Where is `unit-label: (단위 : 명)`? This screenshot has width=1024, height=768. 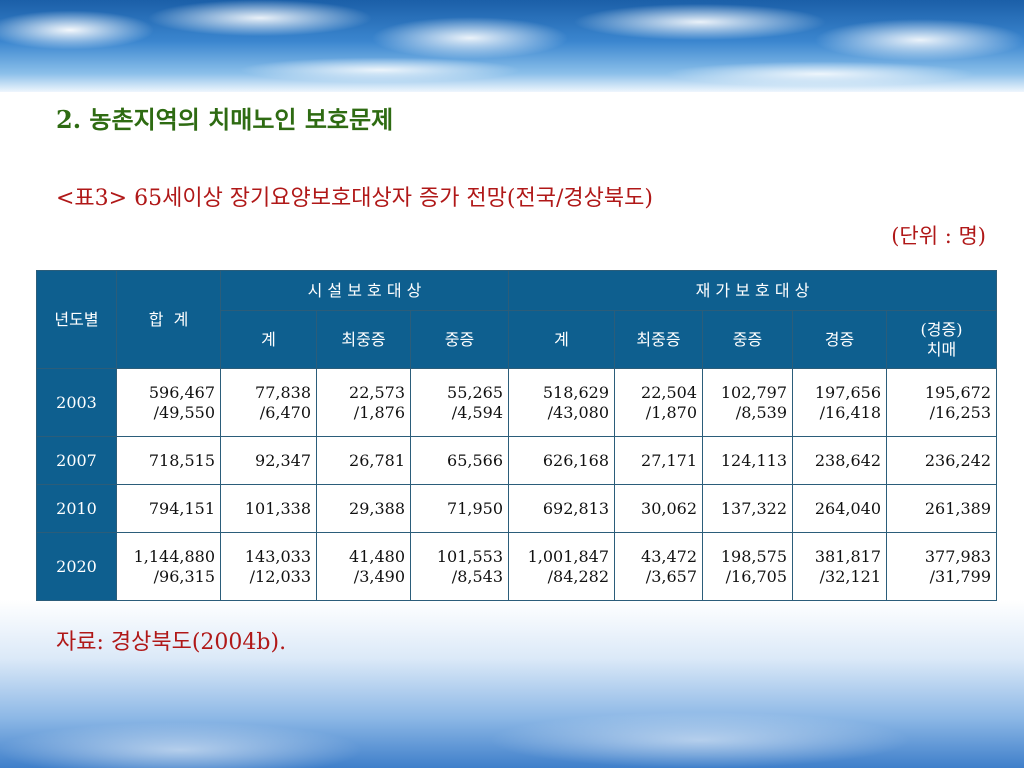
unit-label: (단위 : 명) is located at coordinates (938, 236).